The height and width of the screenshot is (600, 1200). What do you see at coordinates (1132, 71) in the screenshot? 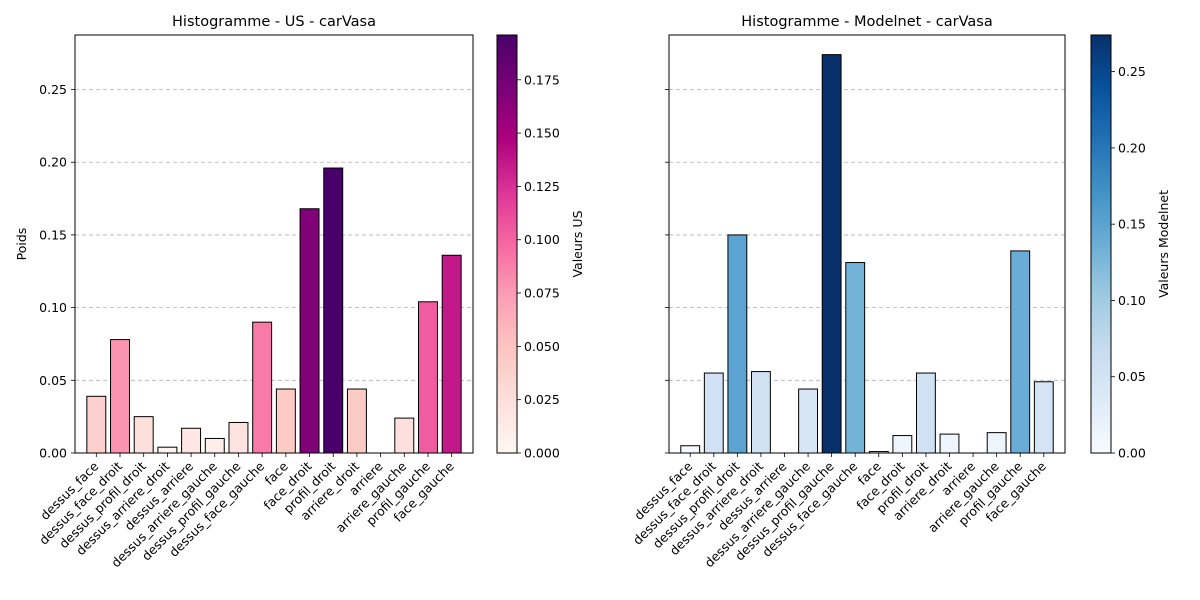
I see `colorbar-tick-label: 0.25` at bounding box center [1132, 71].